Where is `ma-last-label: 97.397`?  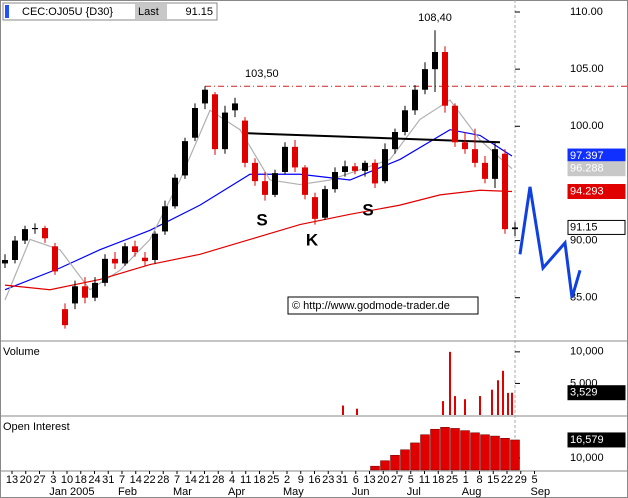
ma-last-label: 97.397 is located at coordinates (587, 156).